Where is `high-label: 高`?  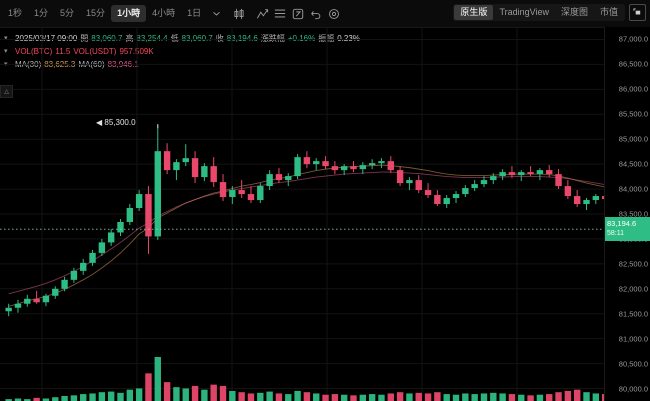
high-label: 高 is located at coordinates (129, 38).